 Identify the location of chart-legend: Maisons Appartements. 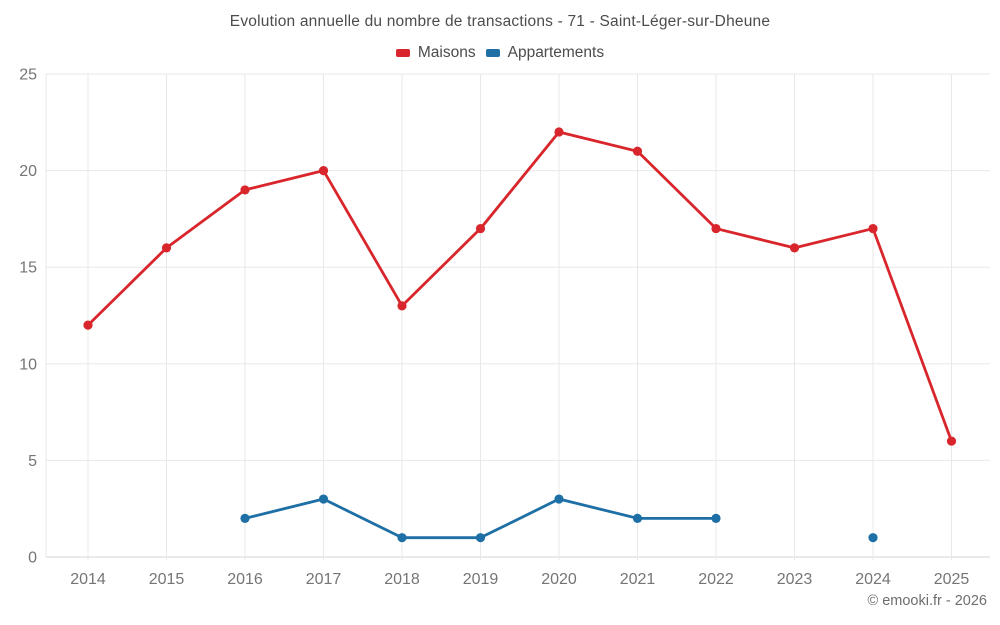
(500, 53).